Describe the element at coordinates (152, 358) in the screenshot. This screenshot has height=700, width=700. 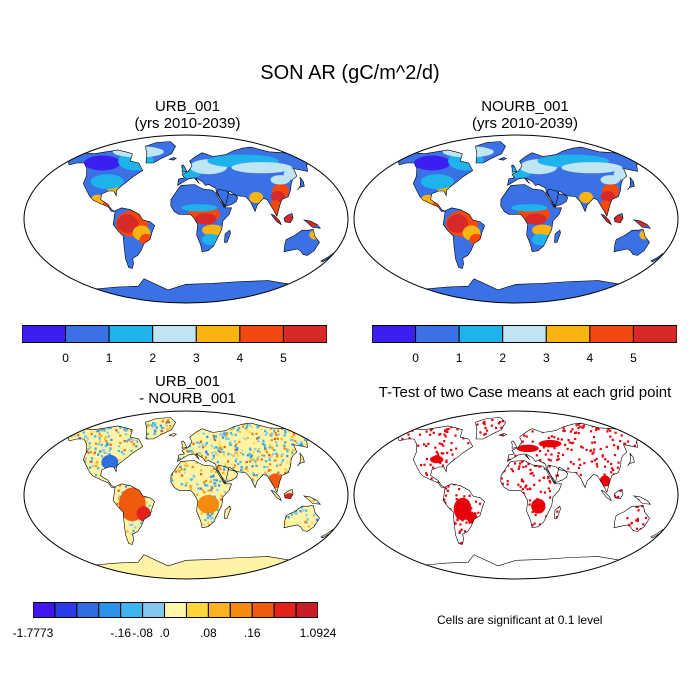
I see `colorbar-tick-label: 2` at that location.